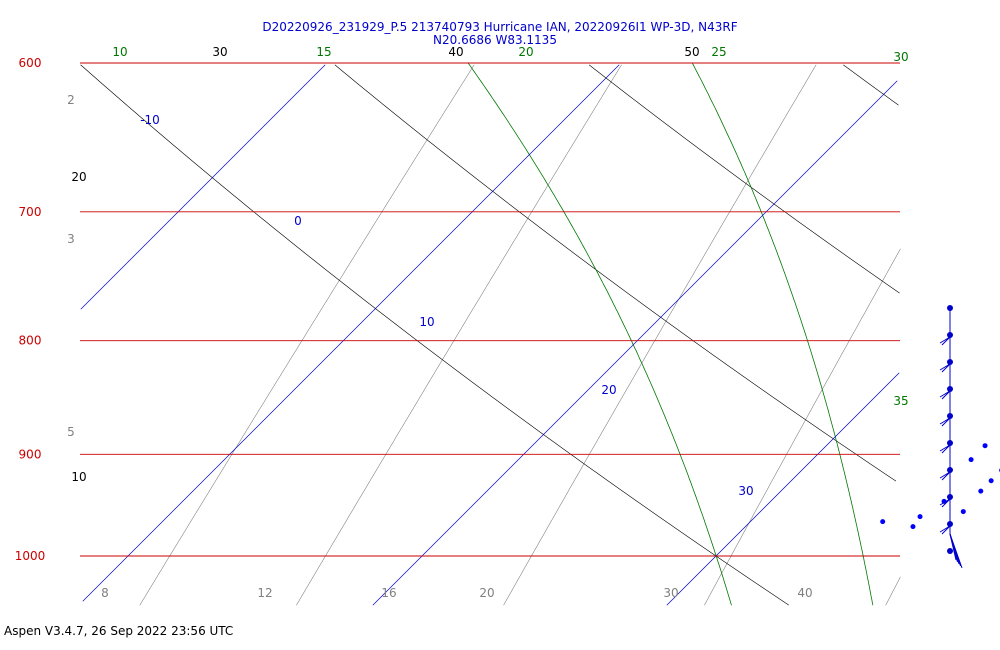  What do you see at coordinates (426, 322) in the screenshot?
I see `isotherm-label: 10` at bounding box center [426, 322].